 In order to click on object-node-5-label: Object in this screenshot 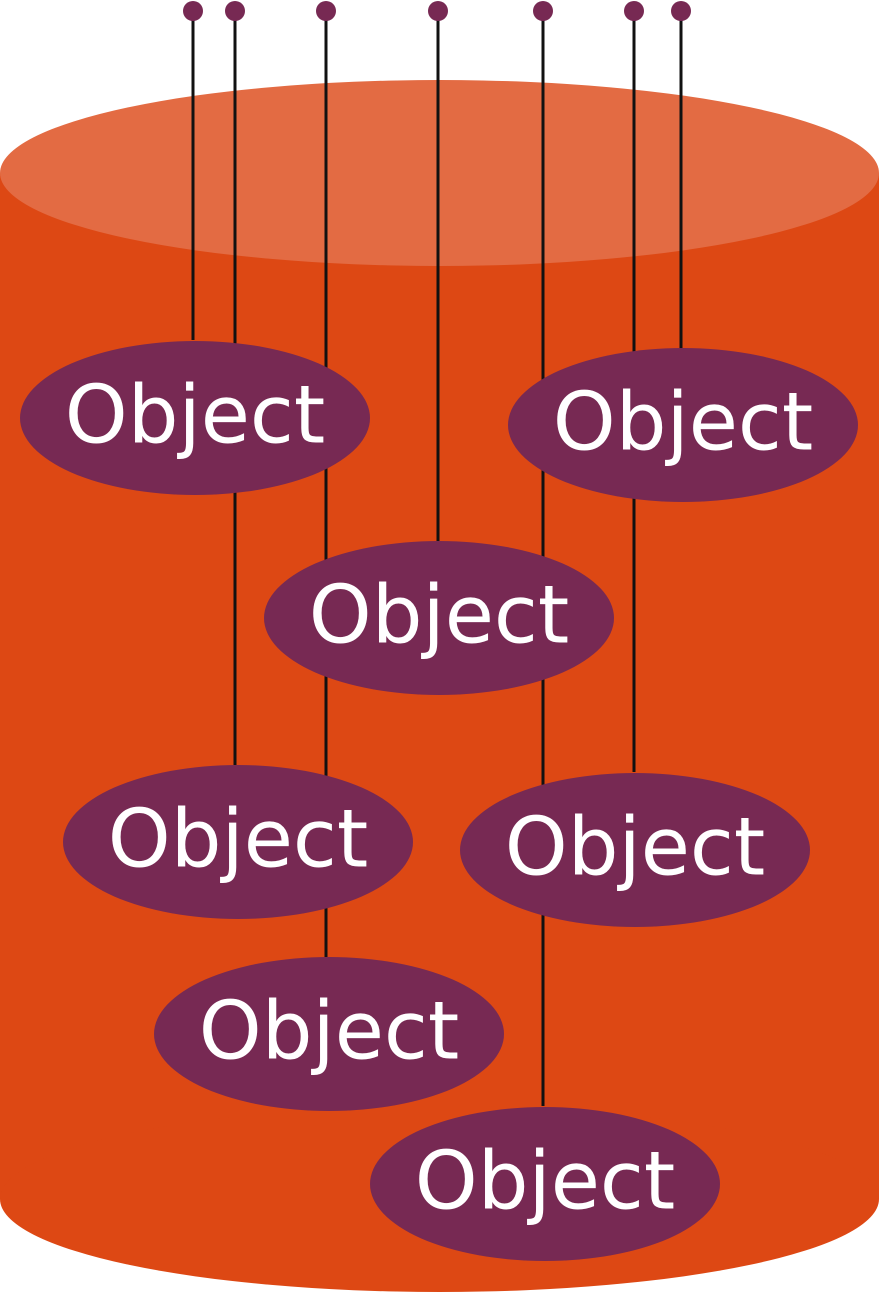, I will do `click(635, 847)`.